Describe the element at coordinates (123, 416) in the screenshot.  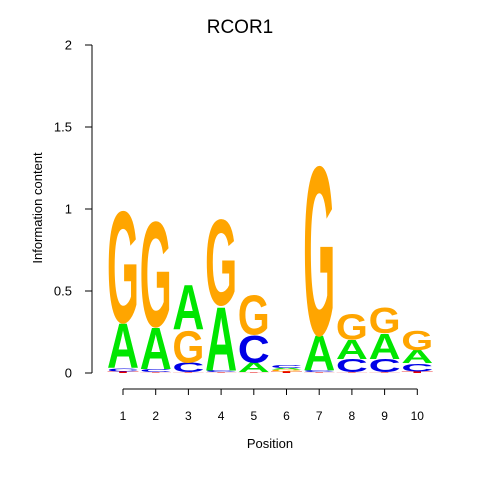
I see `x-tick-label: 1` at that location.